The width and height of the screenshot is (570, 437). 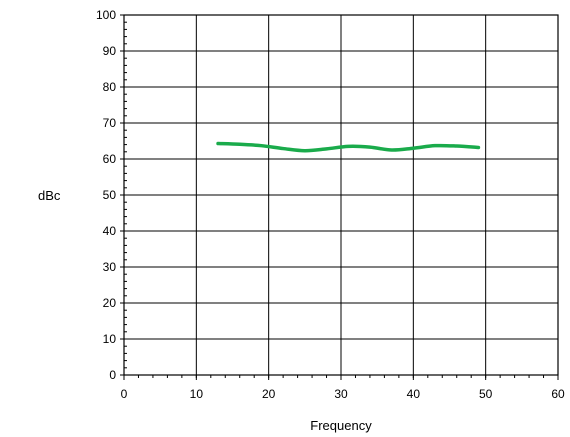 What do you see at coordinates (110, 195) in the screenshot?
I see `y-tick-label: 50` at bounding box center [110, 195].